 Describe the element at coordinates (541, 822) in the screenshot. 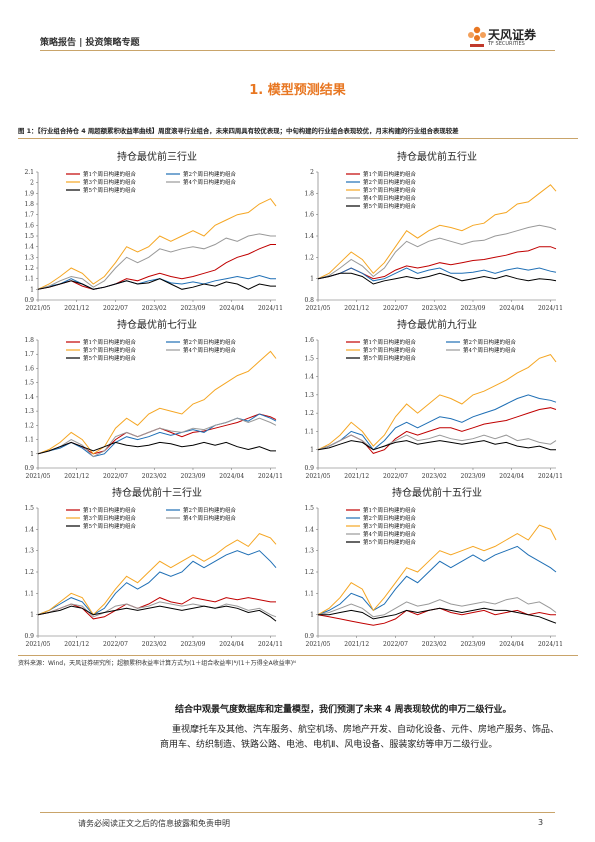

I see `page-number: 3` at that location.